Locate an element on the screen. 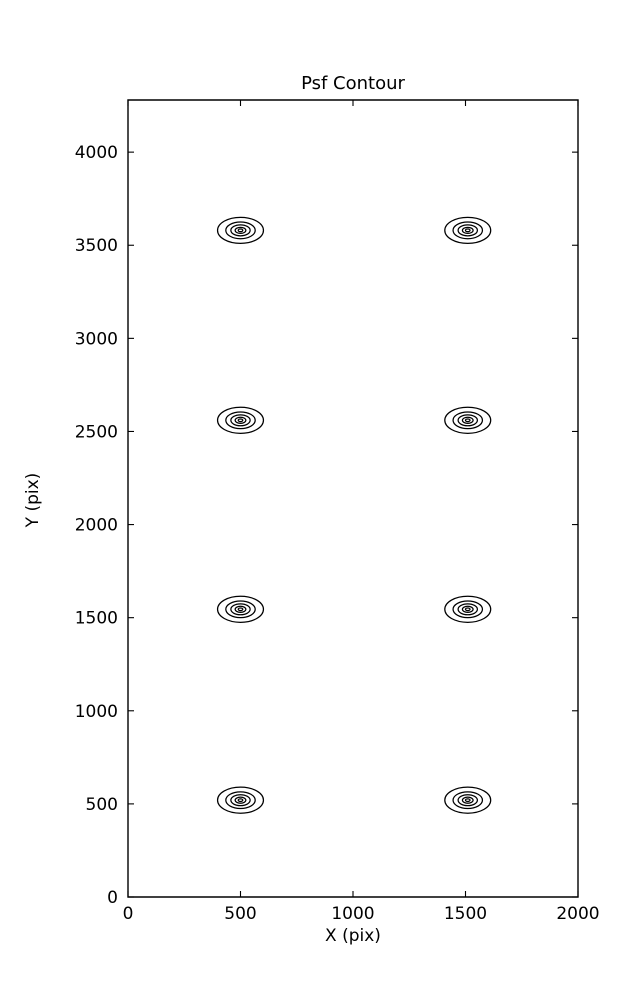  x-tick-label: 500 is located at coordinates (240, 914).